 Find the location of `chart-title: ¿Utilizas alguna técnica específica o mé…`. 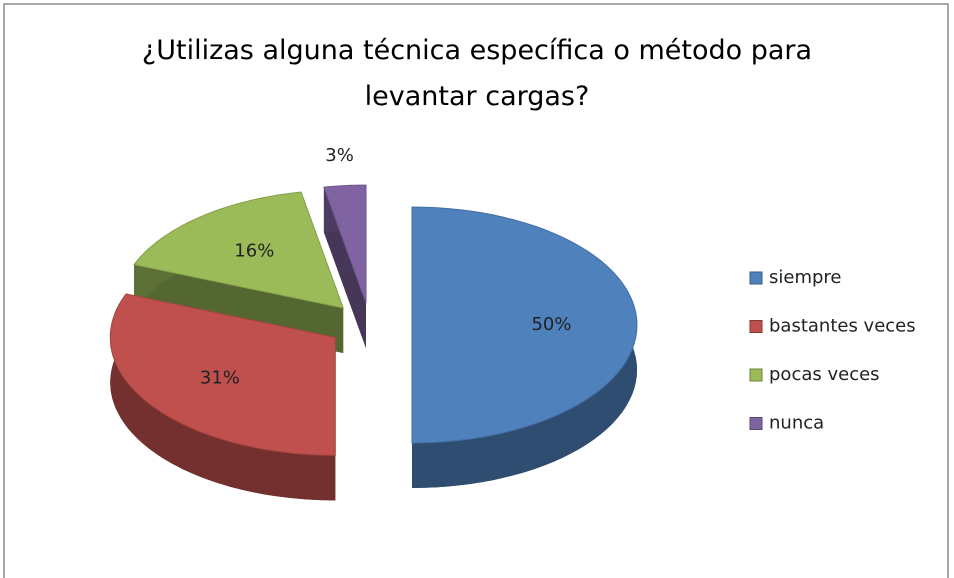

chart-title: ¿Utilizas alguna técnica específica o mé… is located at coordinates (477, 73).